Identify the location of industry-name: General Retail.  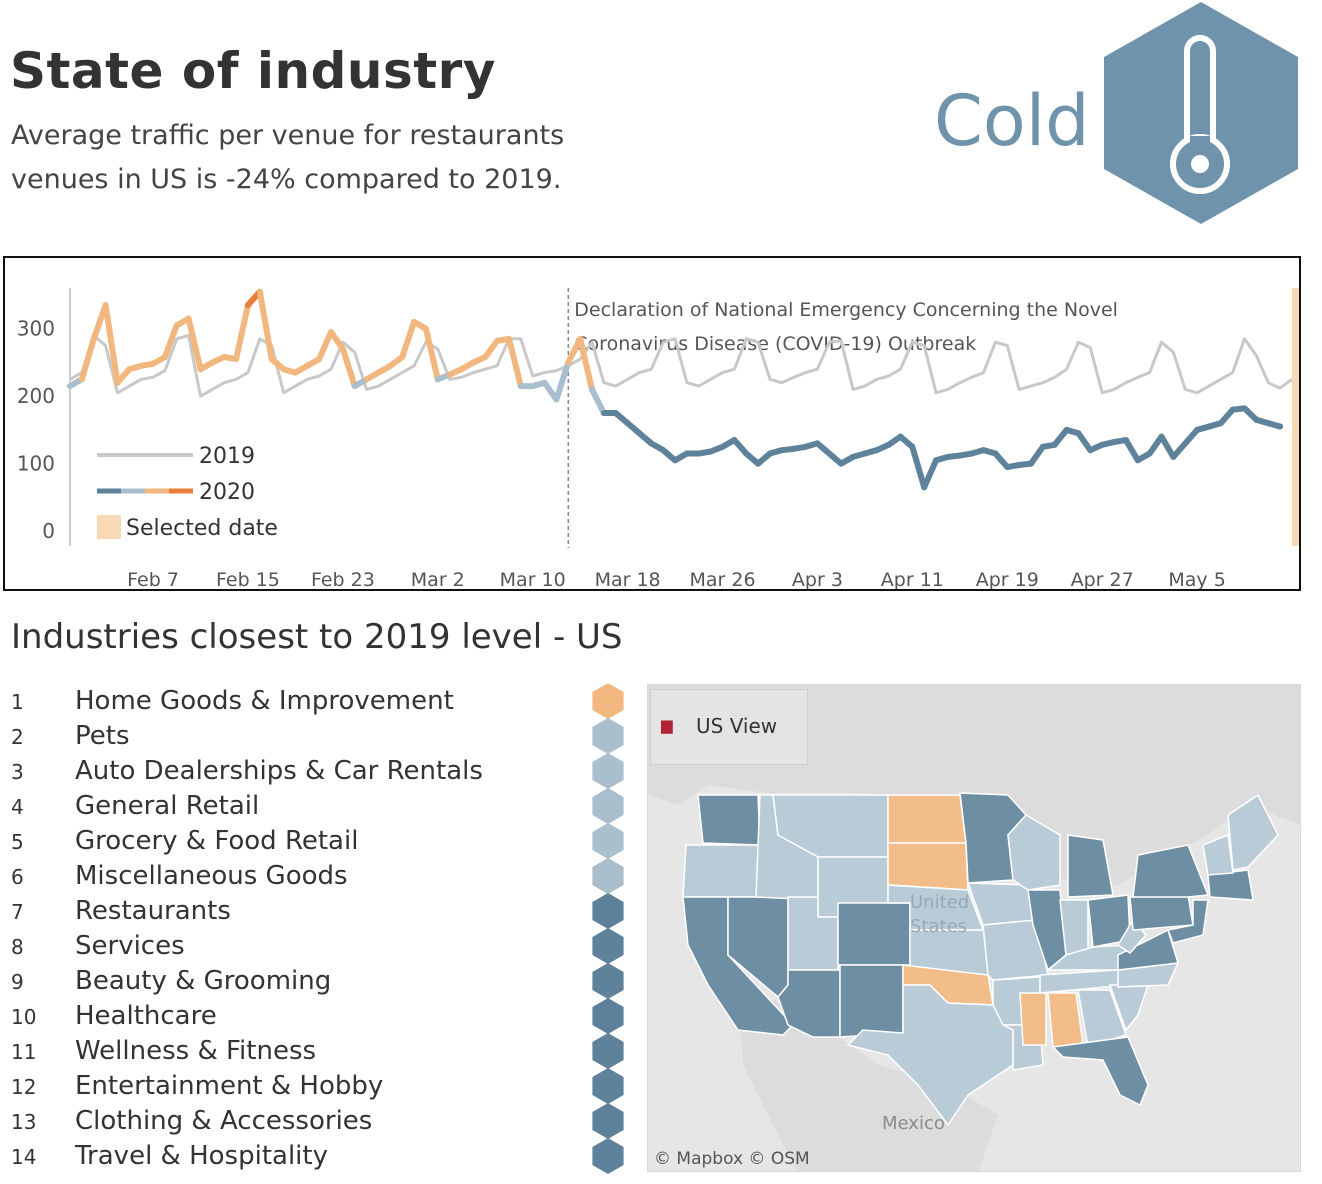
(167, 806).